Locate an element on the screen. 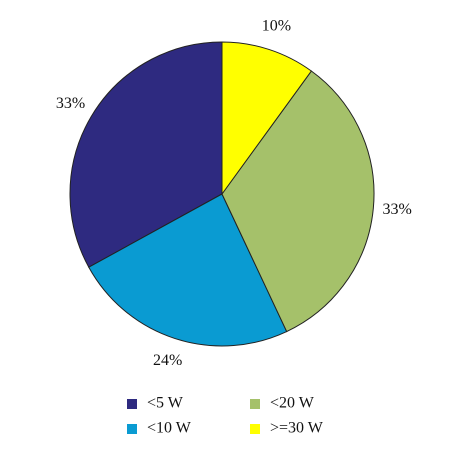  slice-label: 24% is located at coordinates (167, 360).